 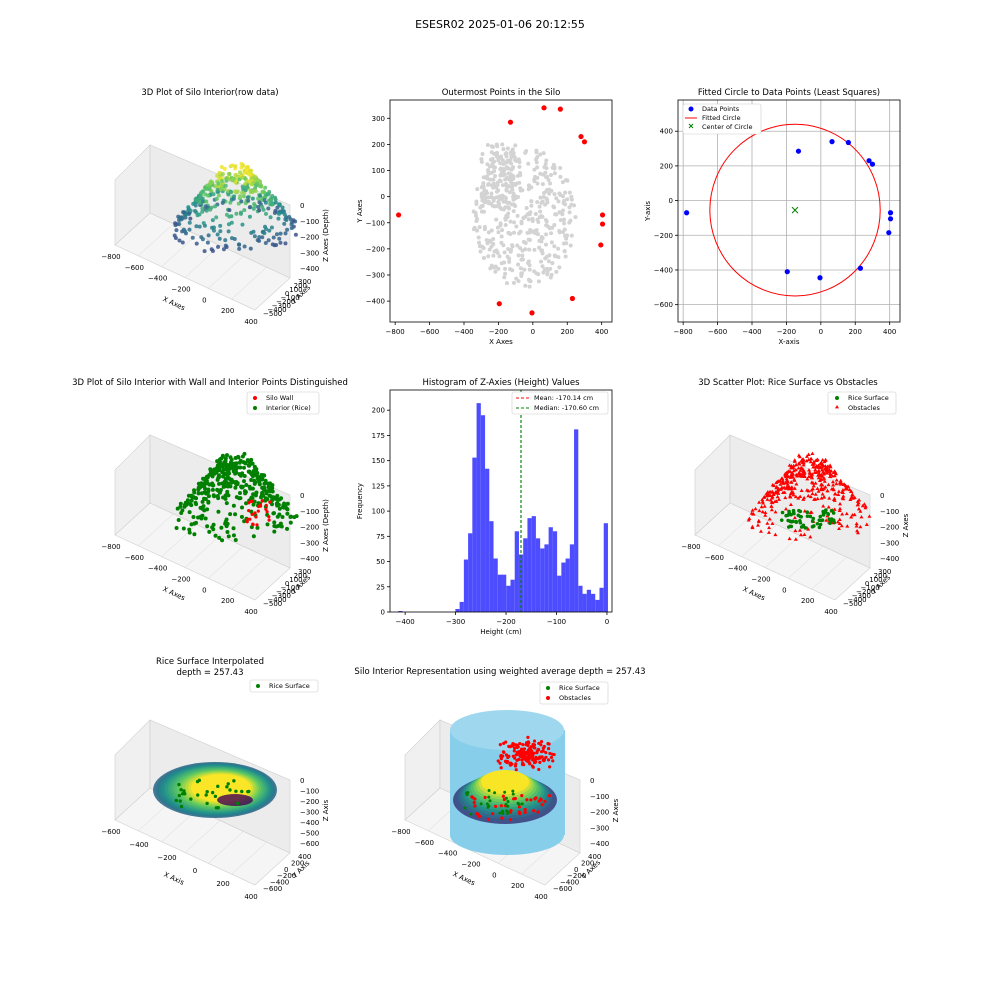 What do you see at coordinates (378, 512) in the screenshot?
I see `y-tick-label: 100` at bounding box center [378, 512].